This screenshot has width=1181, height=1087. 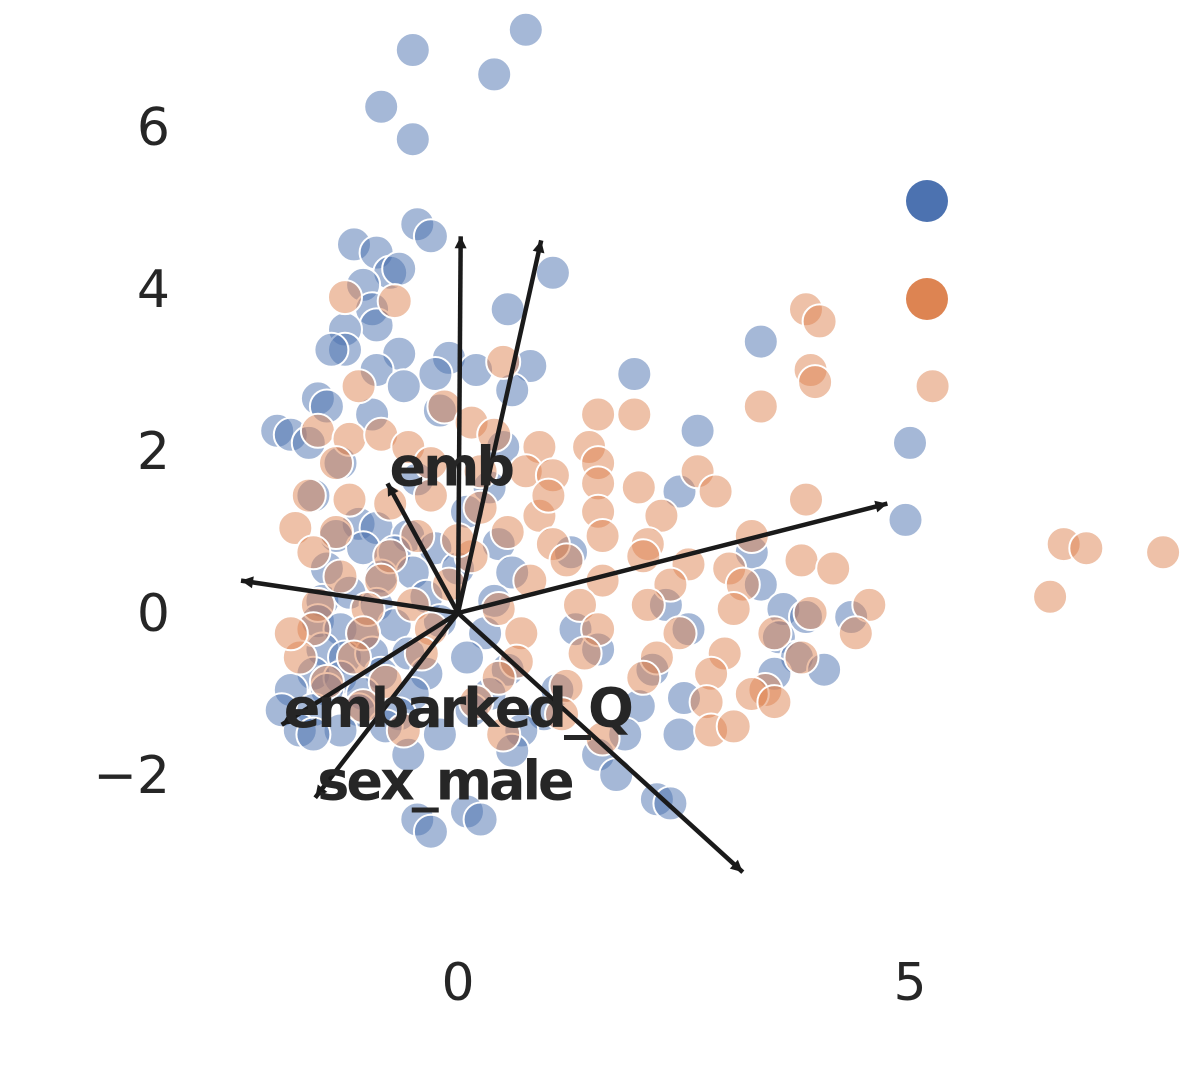 What do you see at coordinates (153, 614) in the screenshot?
I see `y-tick-label: 0` at bounding box center [153, 614].